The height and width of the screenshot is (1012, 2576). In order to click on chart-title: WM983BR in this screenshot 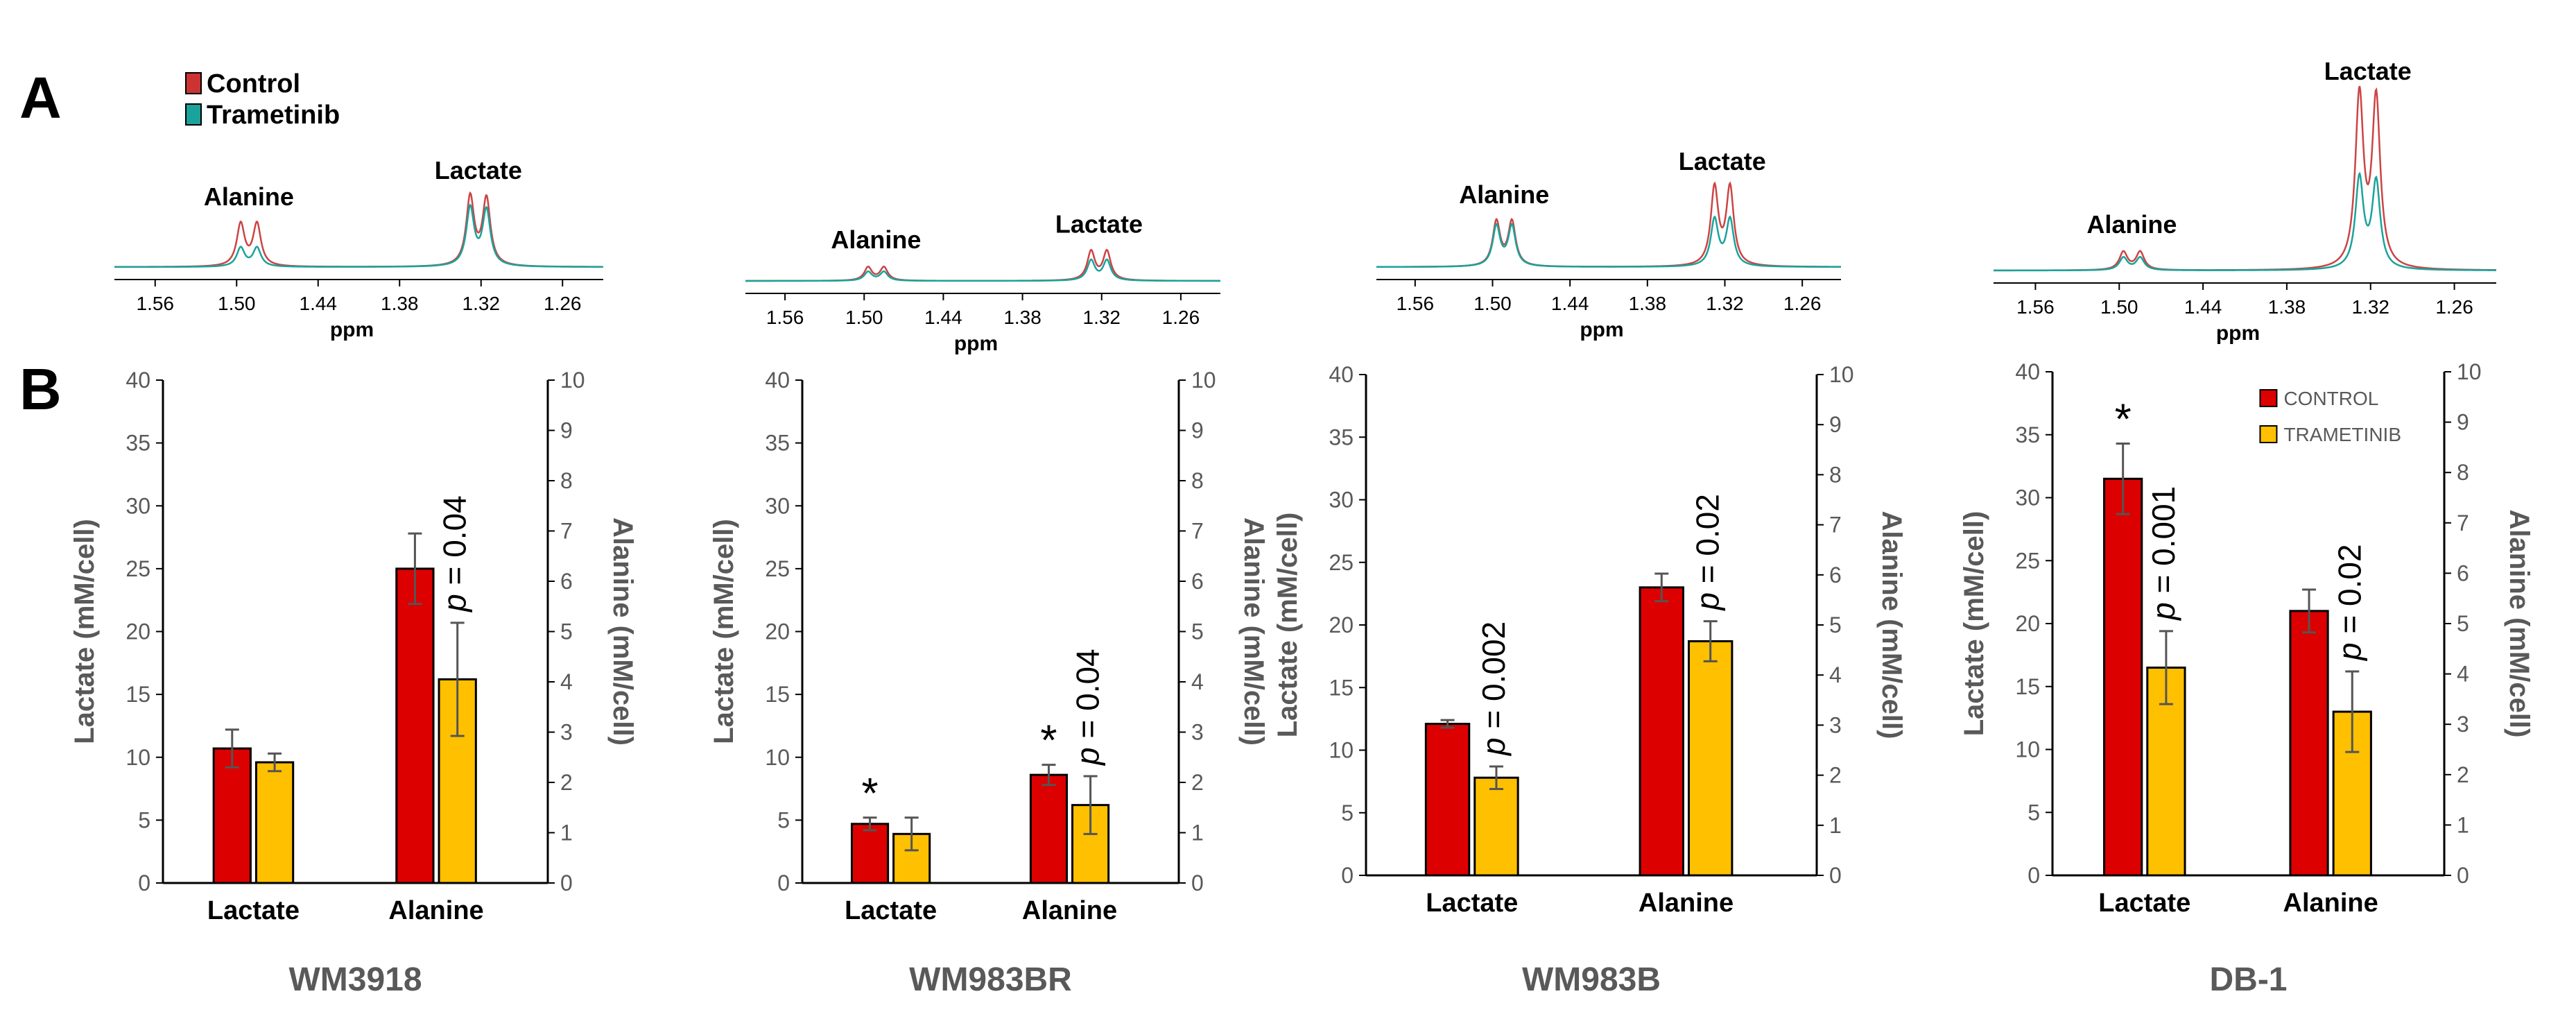, I will do `click(990, 979)`.